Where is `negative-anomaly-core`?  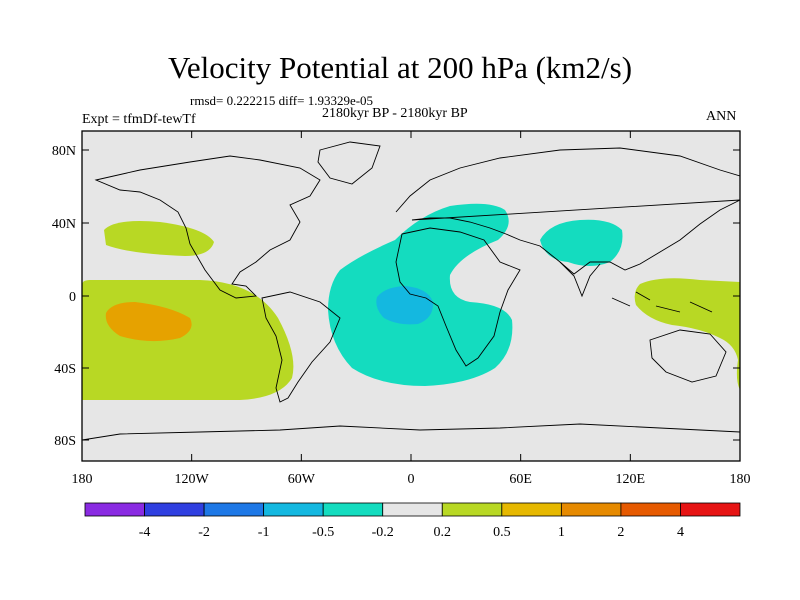 negative-anomaly-core is located at coordinates (405, 305).